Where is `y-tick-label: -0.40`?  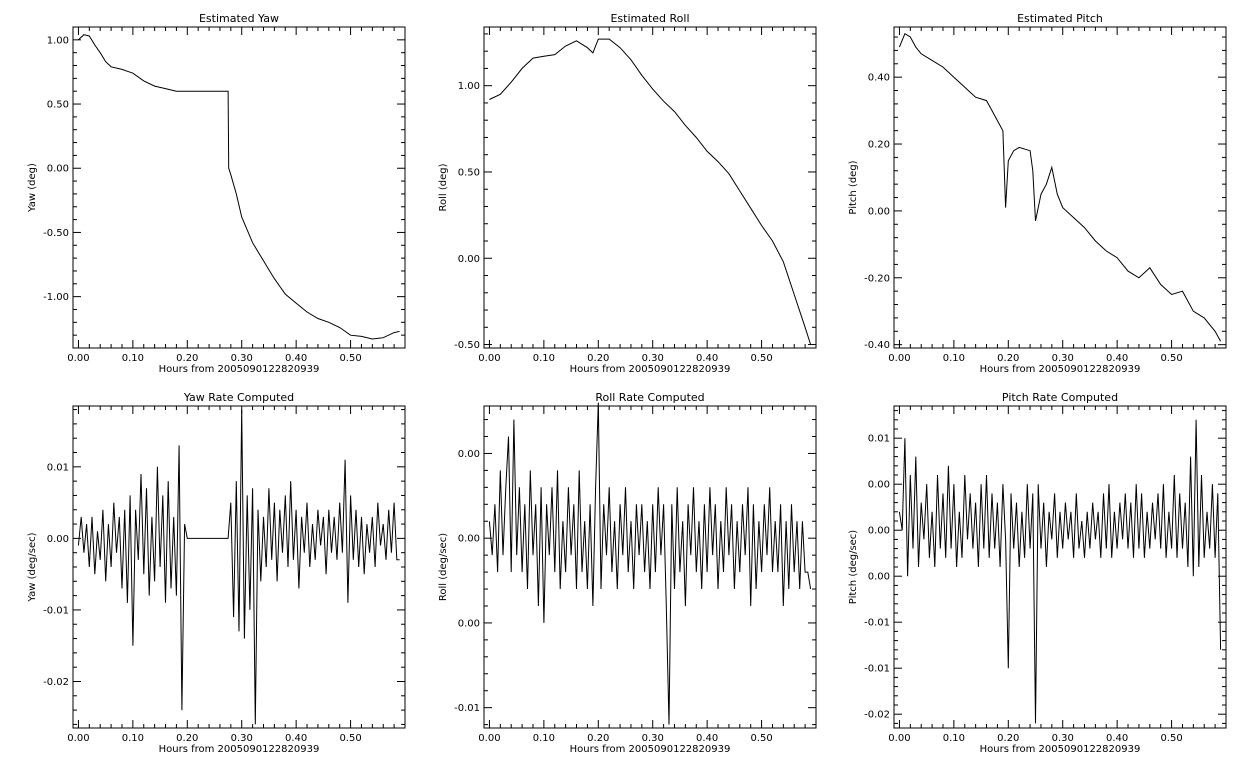
y-tick-label: -0.40 is located at coordinates (877, 345).